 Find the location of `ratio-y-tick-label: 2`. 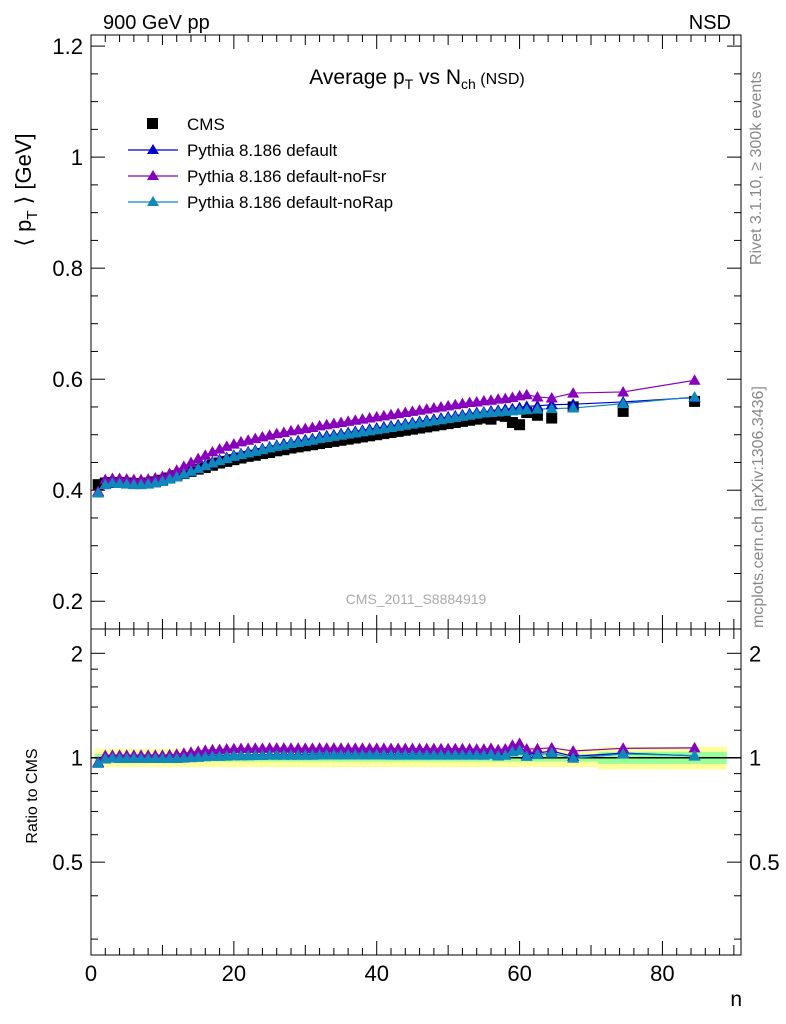

ratio-y-tick-label: 2 is located at coordinates (77, 653).